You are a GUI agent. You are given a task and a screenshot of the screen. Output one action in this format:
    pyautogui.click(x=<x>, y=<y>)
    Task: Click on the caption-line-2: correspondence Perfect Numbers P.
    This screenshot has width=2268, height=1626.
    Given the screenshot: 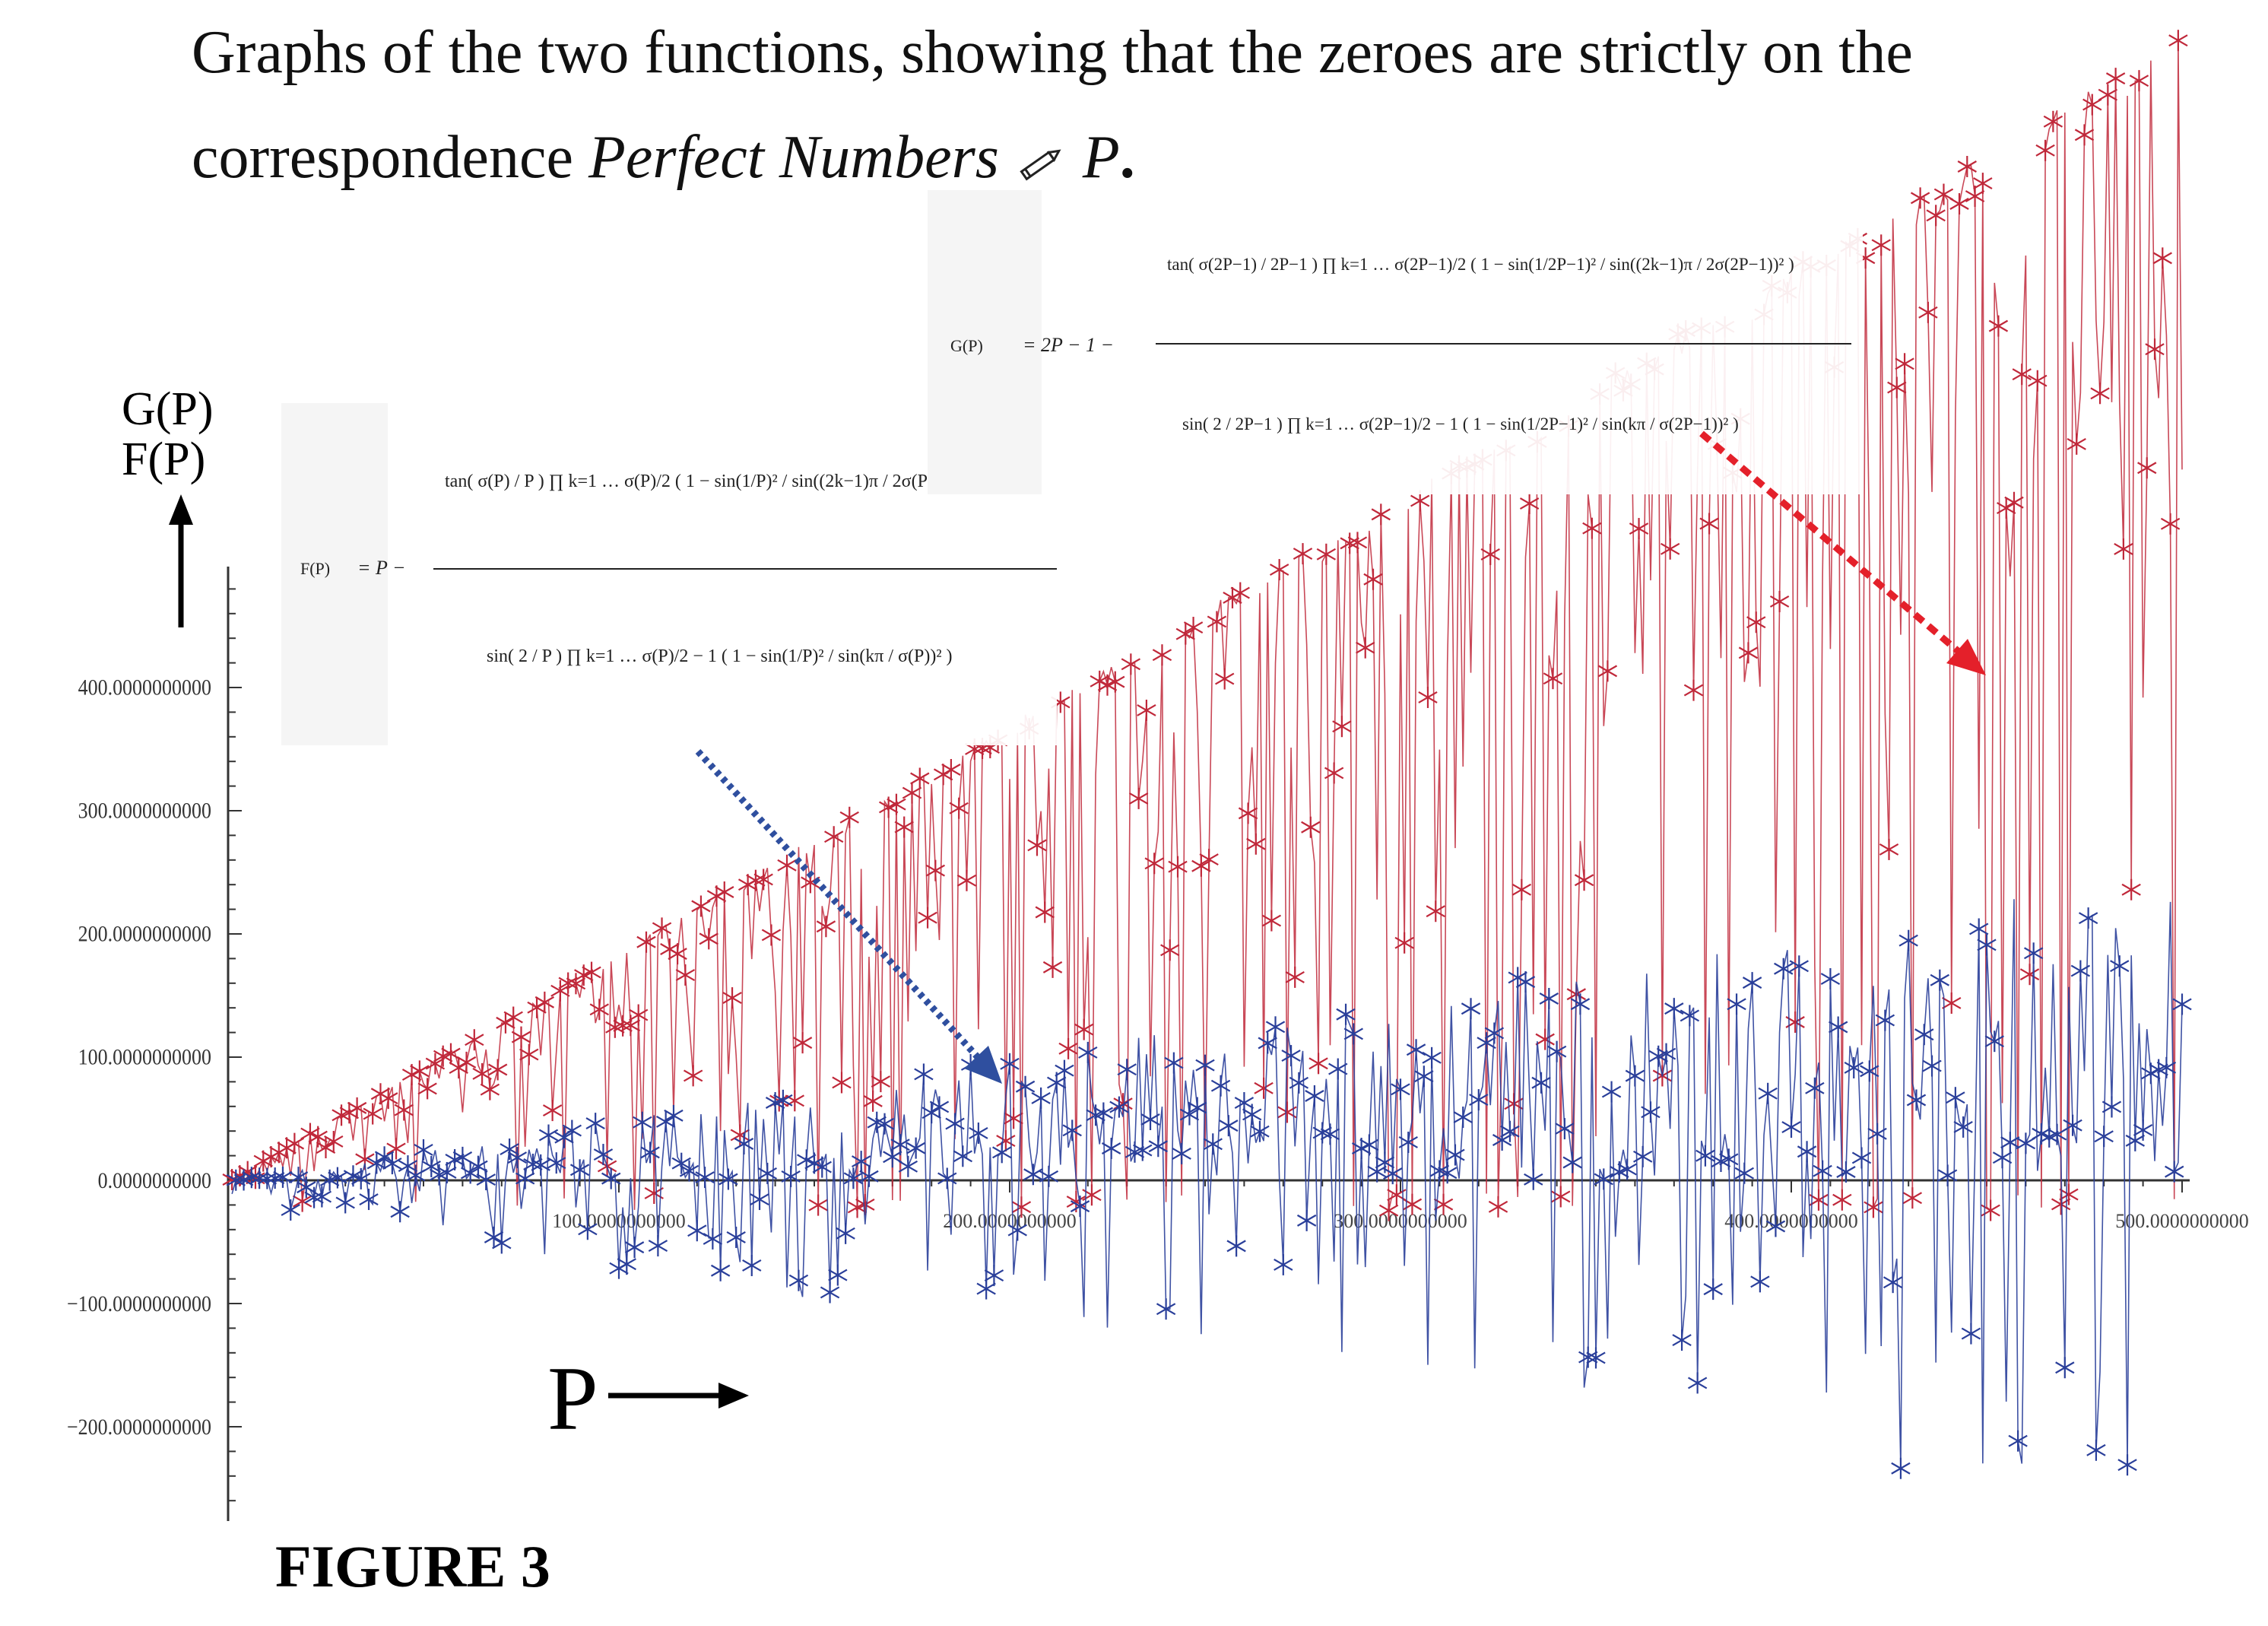 What is the action you would take?
    pyautogui.click(x=1142, y=157)
    